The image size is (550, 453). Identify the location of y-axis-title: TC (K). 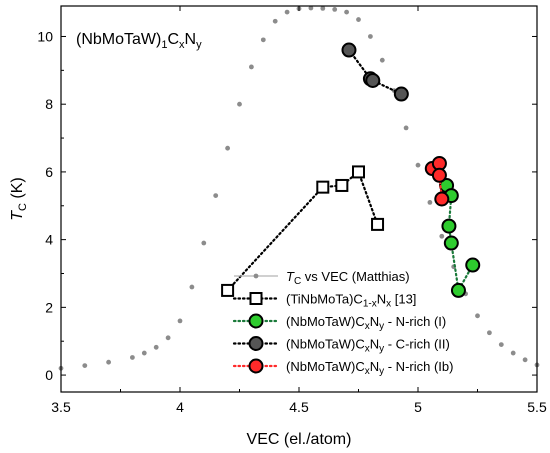
(19, 199).